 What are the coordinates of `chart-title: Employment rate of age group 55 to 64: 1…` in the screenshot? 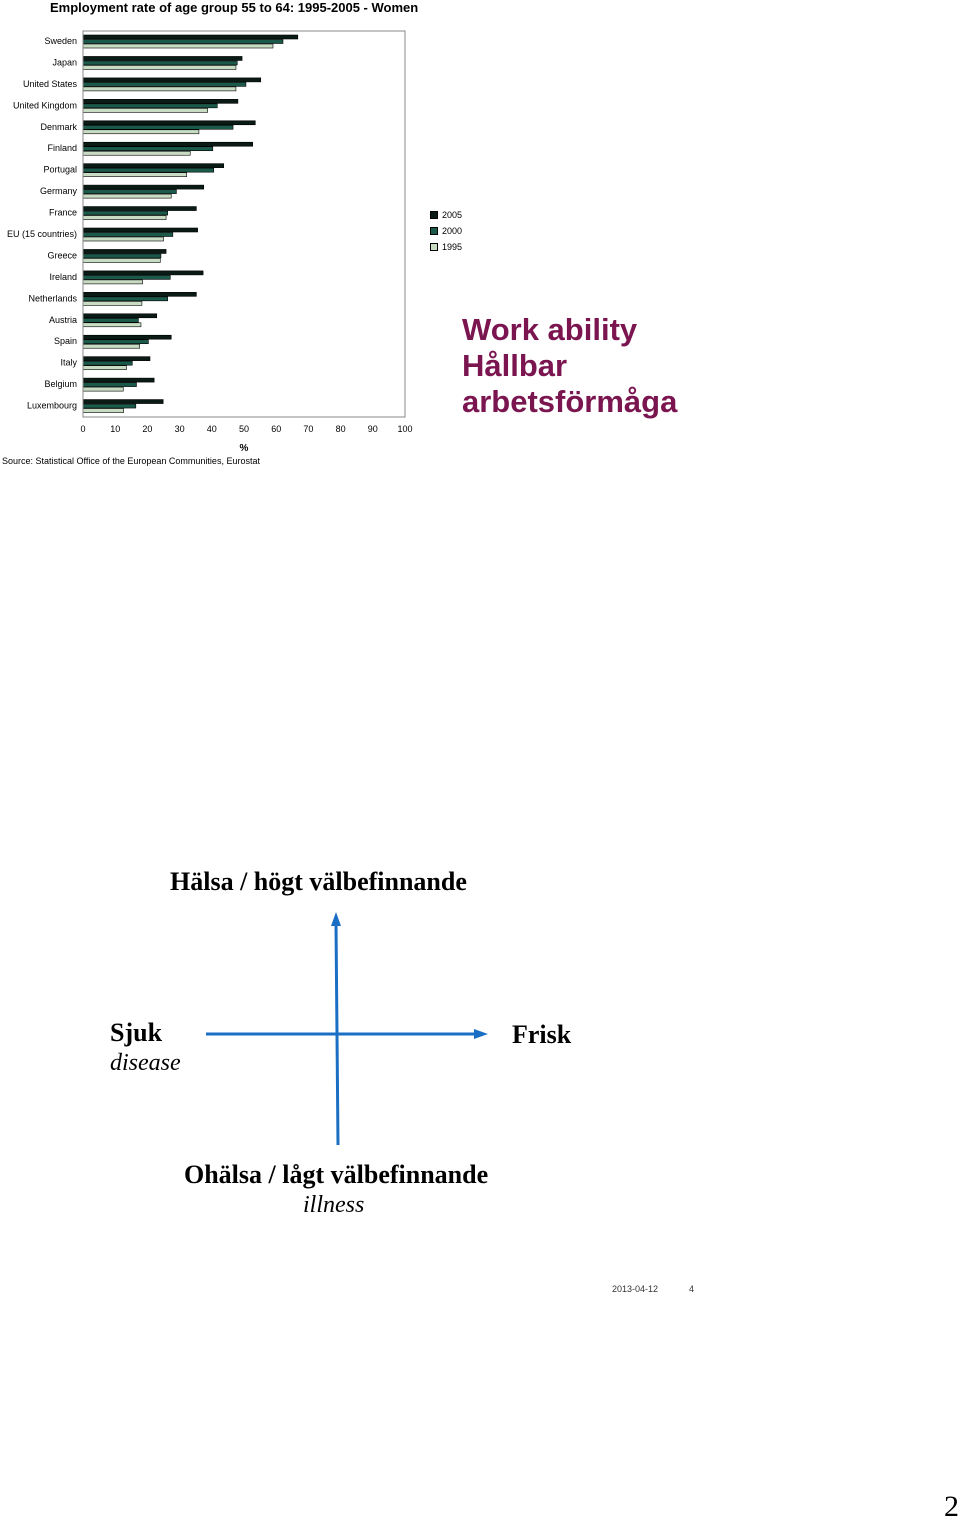 It's located at (234, 7).